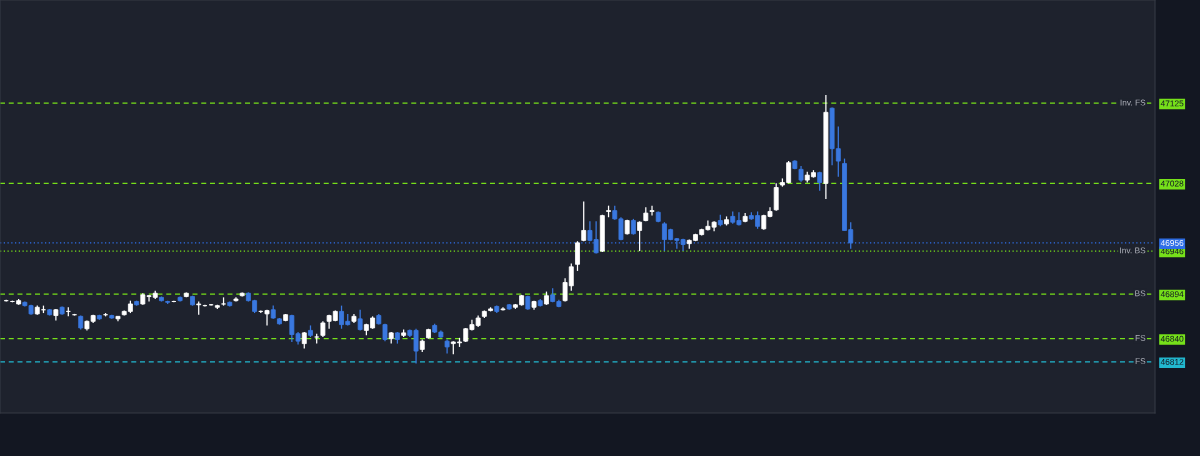  Describe the element at coordinates (1172, 338) in the screenshot. I see `y-tick-label: 46840` at that location.